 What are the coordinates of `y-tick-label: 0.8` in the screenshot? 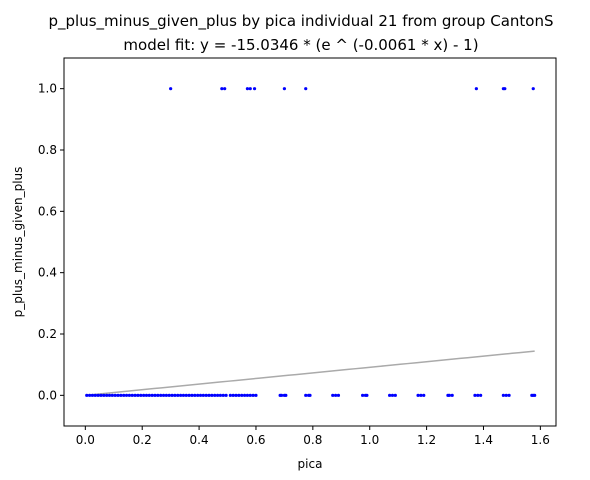 It's located at (47, 150).